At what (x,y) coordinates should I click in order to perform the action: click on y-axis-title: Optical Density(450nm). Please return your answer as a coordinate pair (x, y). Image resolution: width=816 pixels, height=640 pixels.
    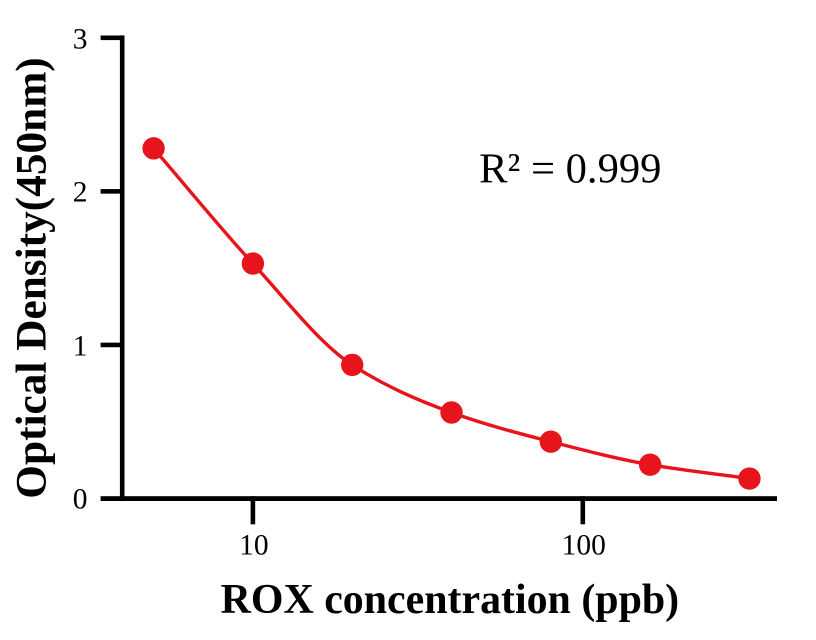
    Looking at the image, I should click on (30, 278).